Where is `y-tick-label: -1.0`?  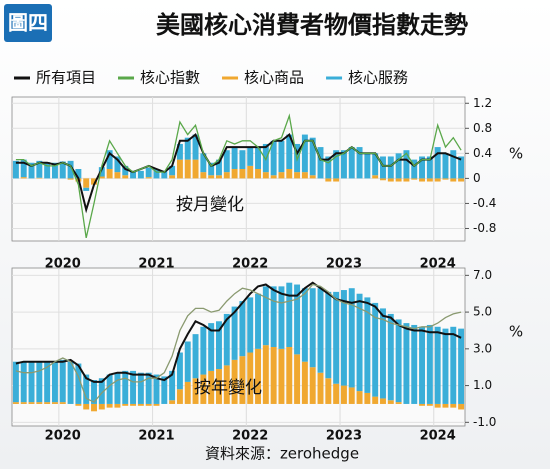
y-tick-label: -1.0 is located at coordinates (484, 422).